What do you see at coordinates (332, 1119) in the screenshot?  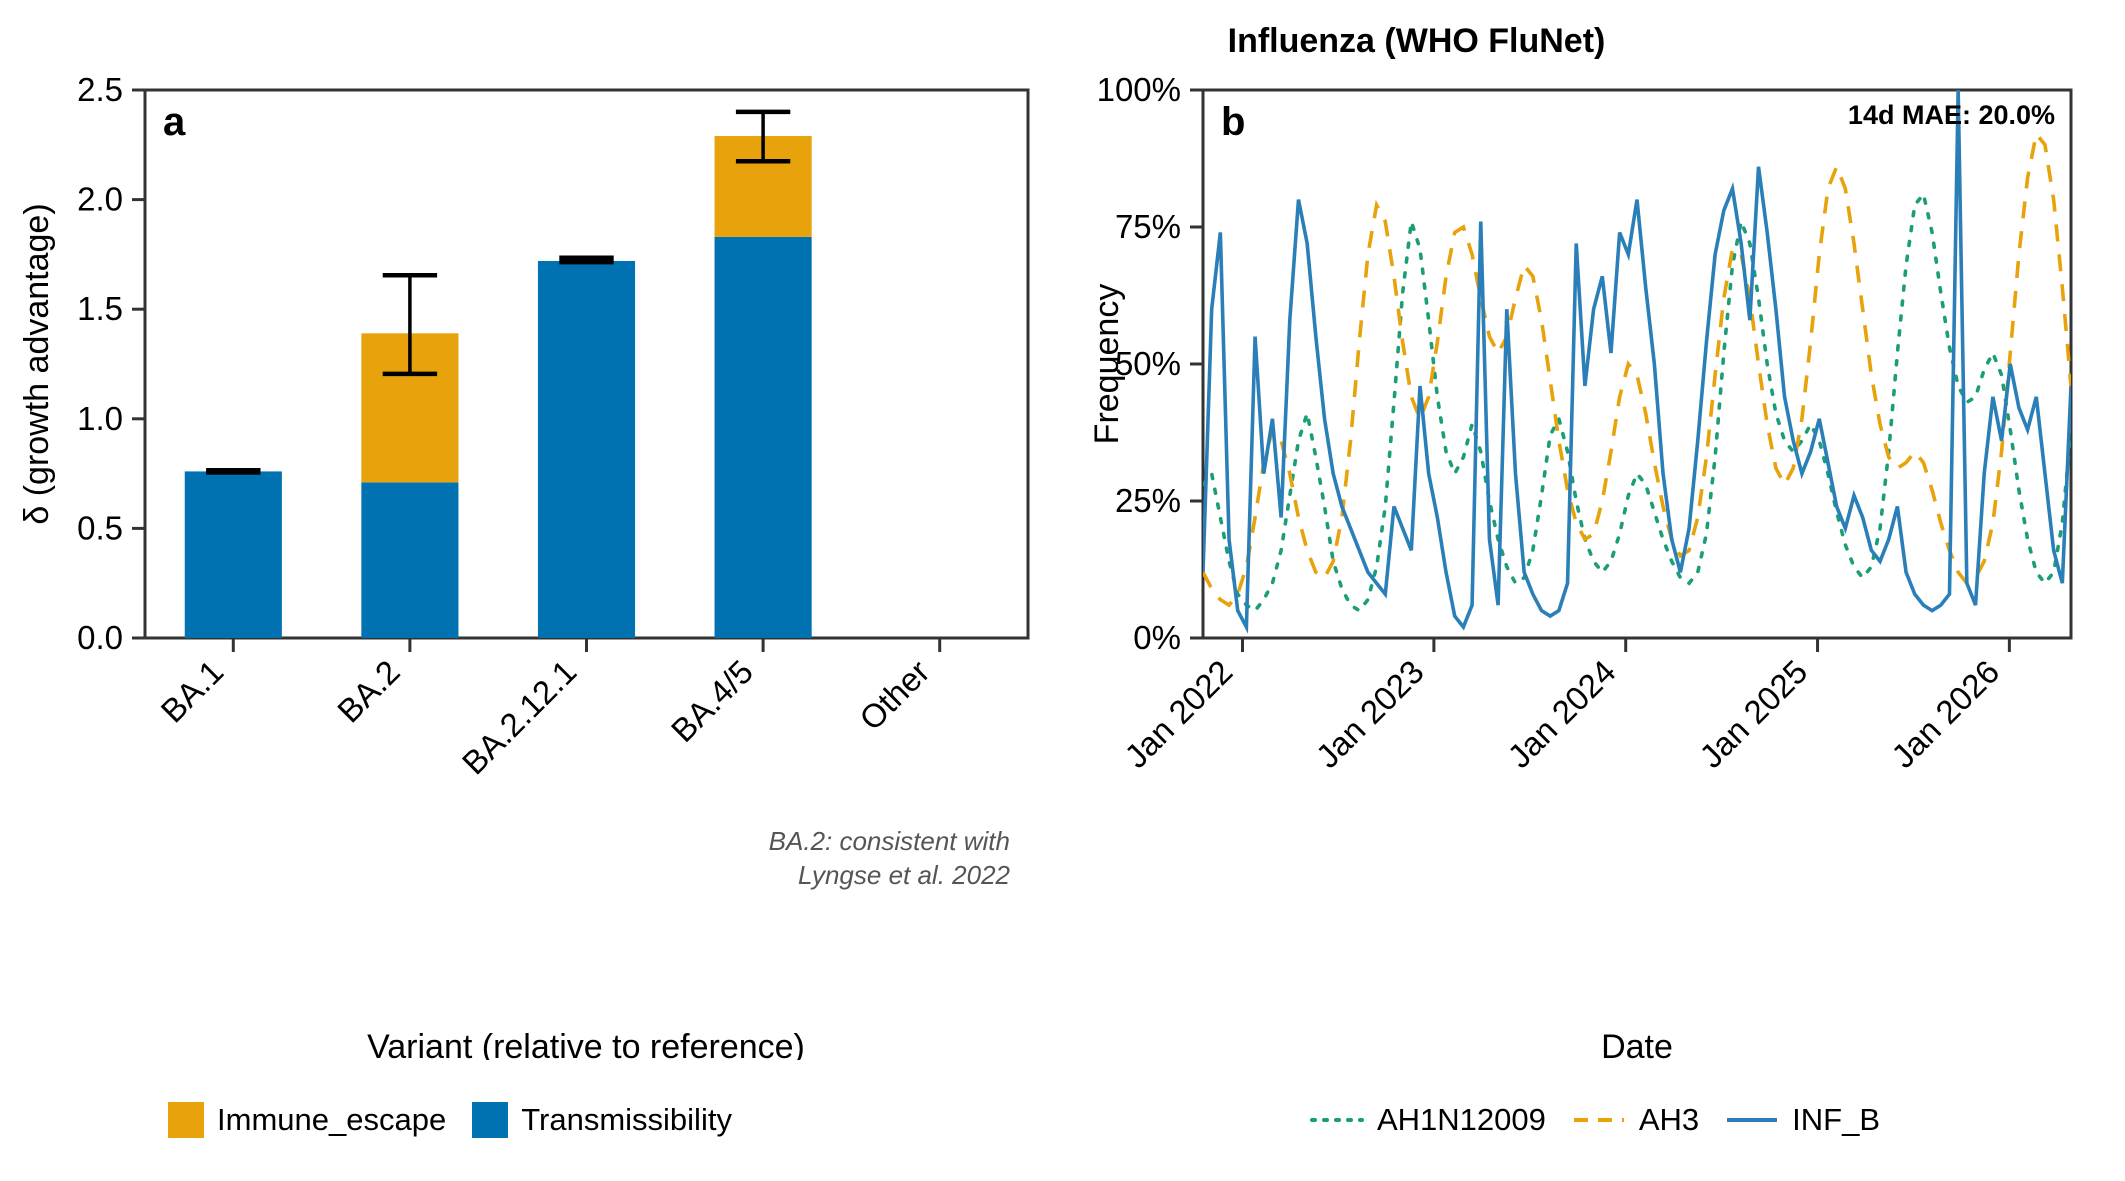 I see `legend-label-immune-escape: Immune_escape` at bounding box center [332, 1119].